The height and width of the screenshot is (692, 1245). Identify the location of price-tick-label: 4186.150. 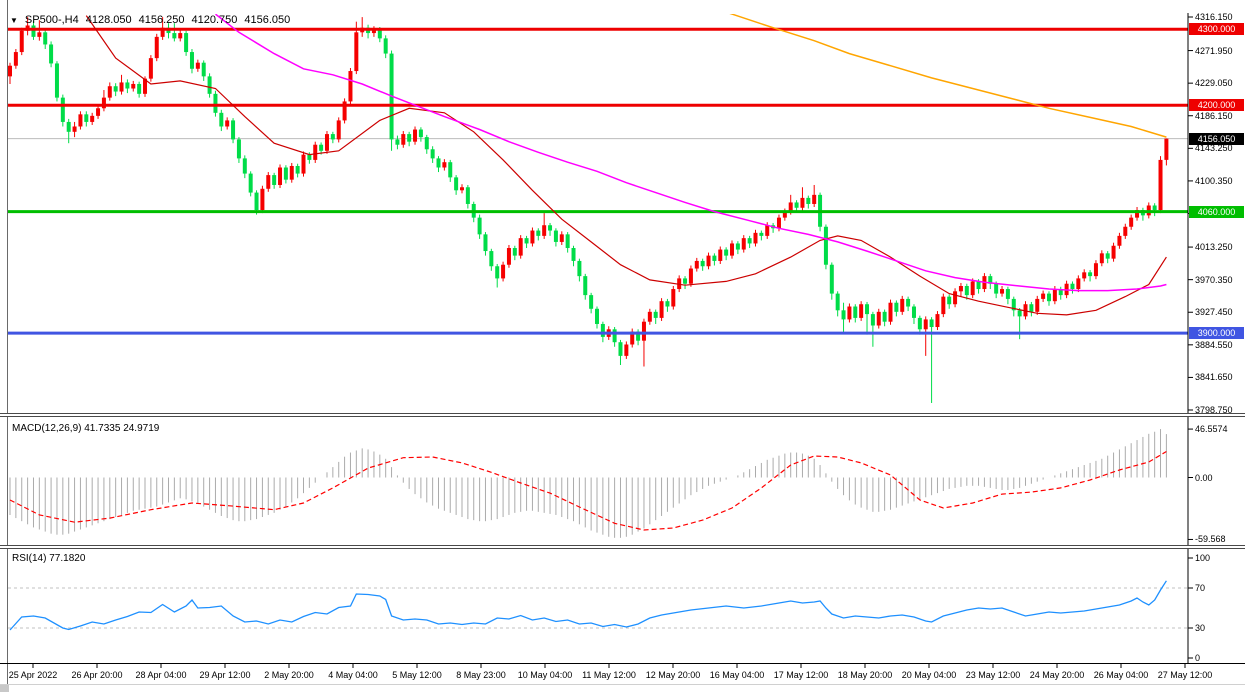
(1214, 115).